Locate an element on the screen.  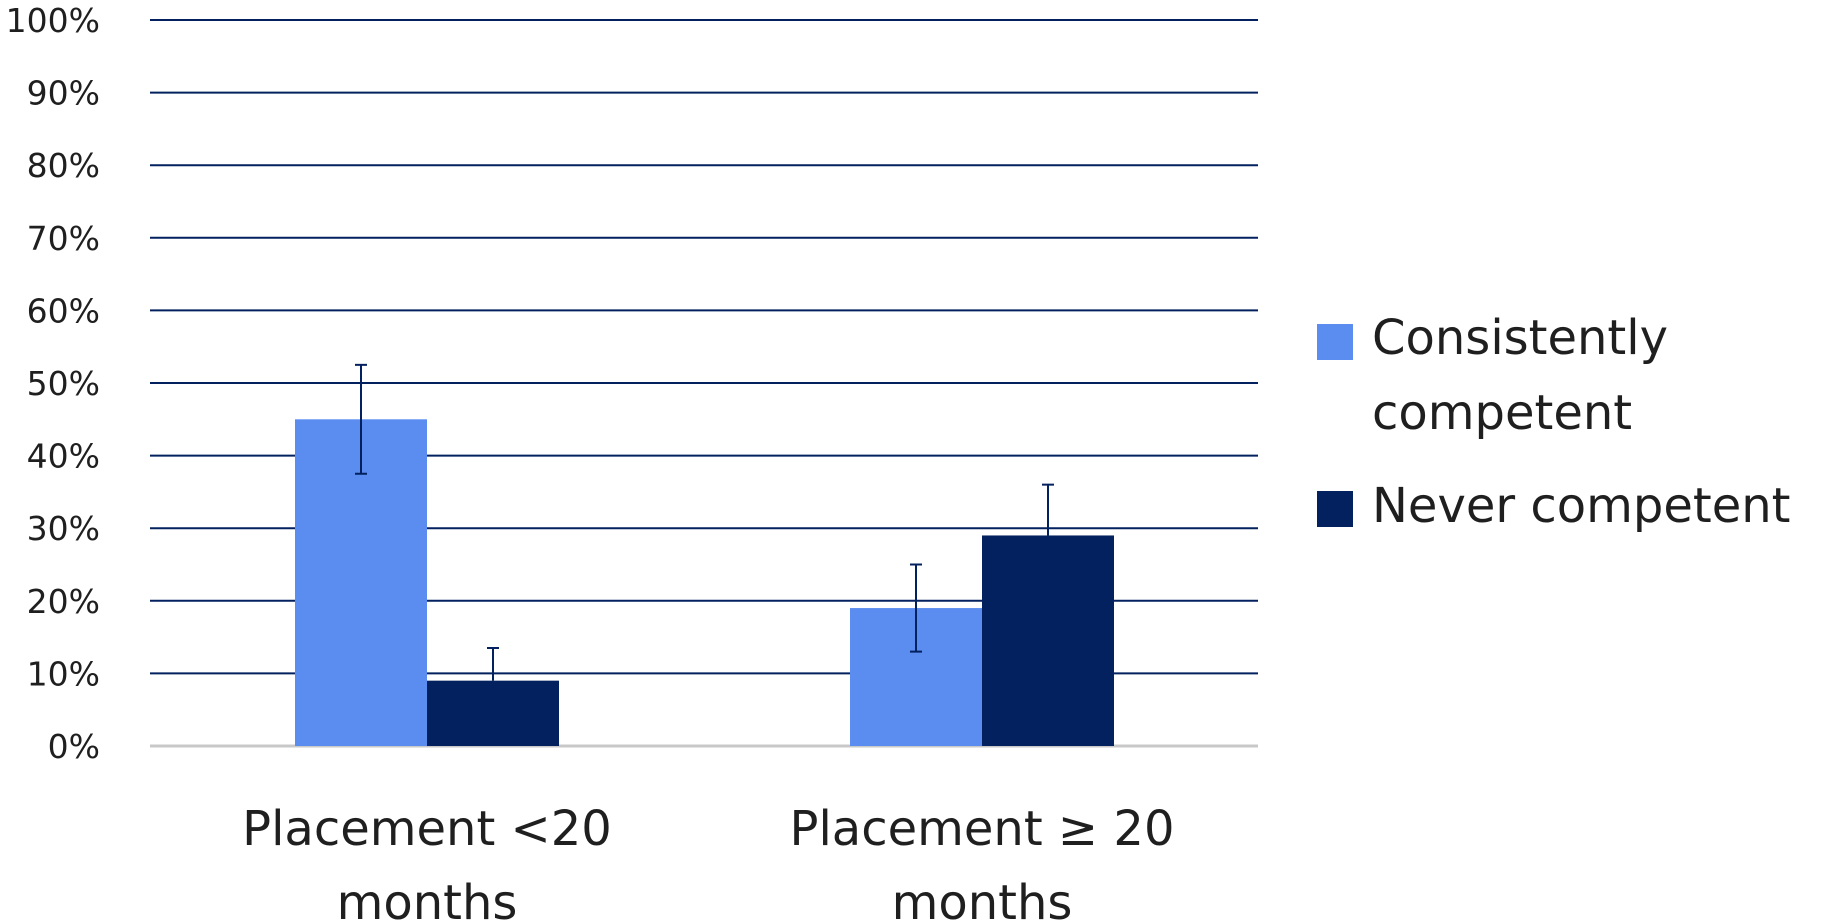
y-tick-label: 80% is located at coordinates (63, 165).